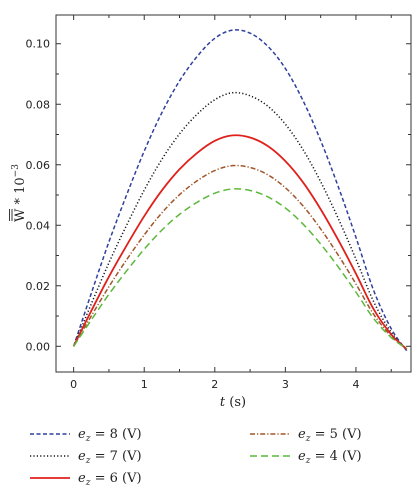  I want to click on y-tick-label: 0.02, so click(38, 286).